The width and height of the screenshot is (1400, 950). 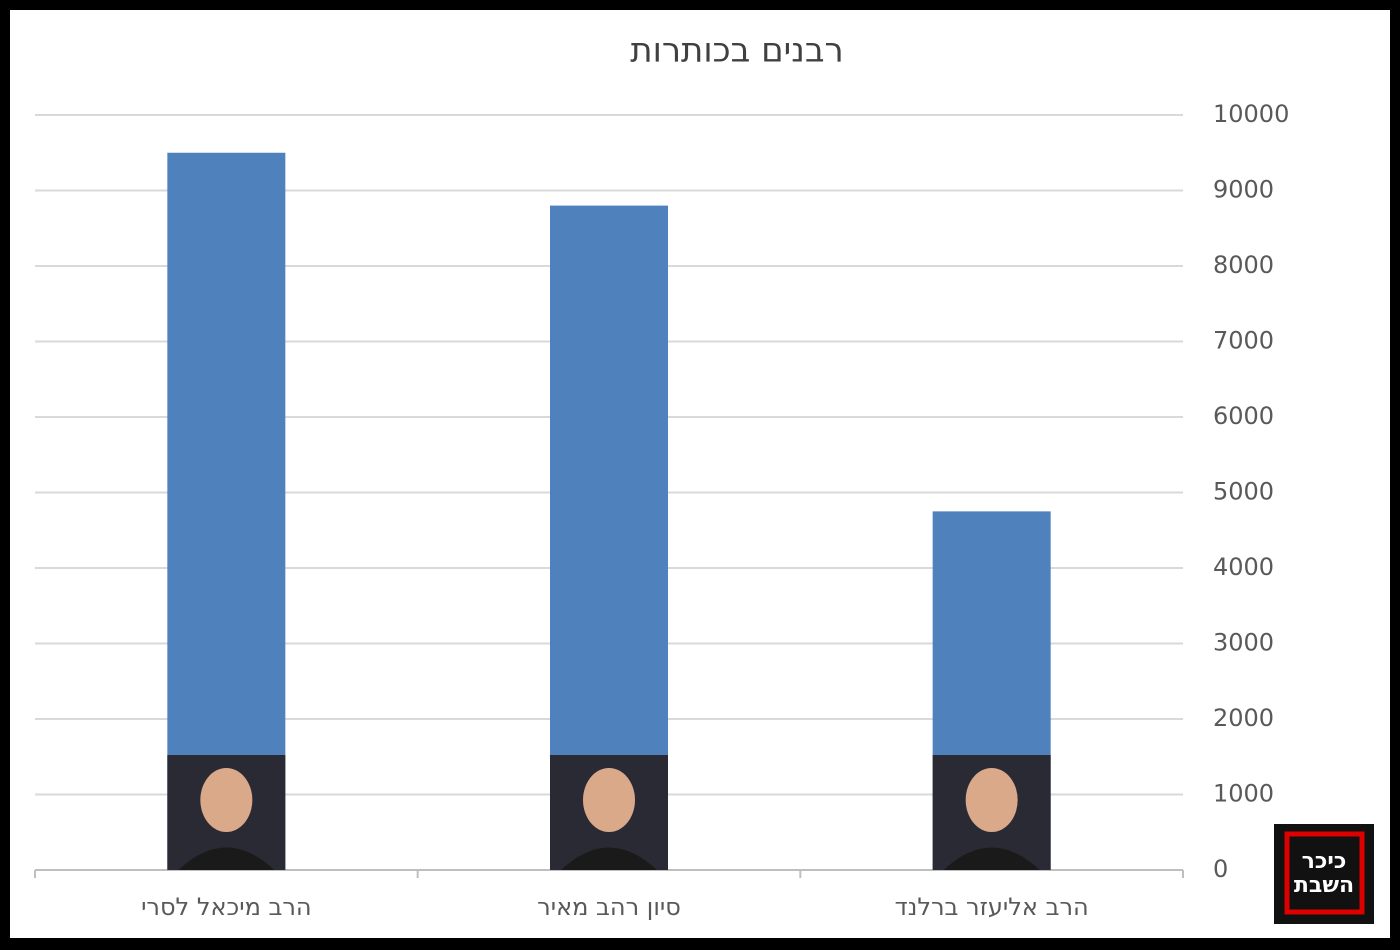 I want to click on logo: כיכר השבת, so click(x=1324, y=874).